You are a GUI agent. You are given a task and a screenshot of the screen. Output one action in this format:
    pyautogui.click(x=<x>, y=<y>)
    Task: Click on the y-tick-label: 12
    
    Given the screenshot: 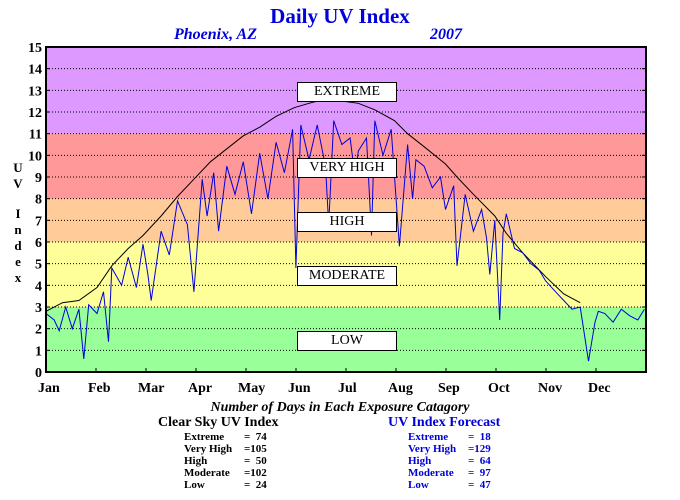 What is the action you would take?
    pyautogui.click(x=35, y=113)
    